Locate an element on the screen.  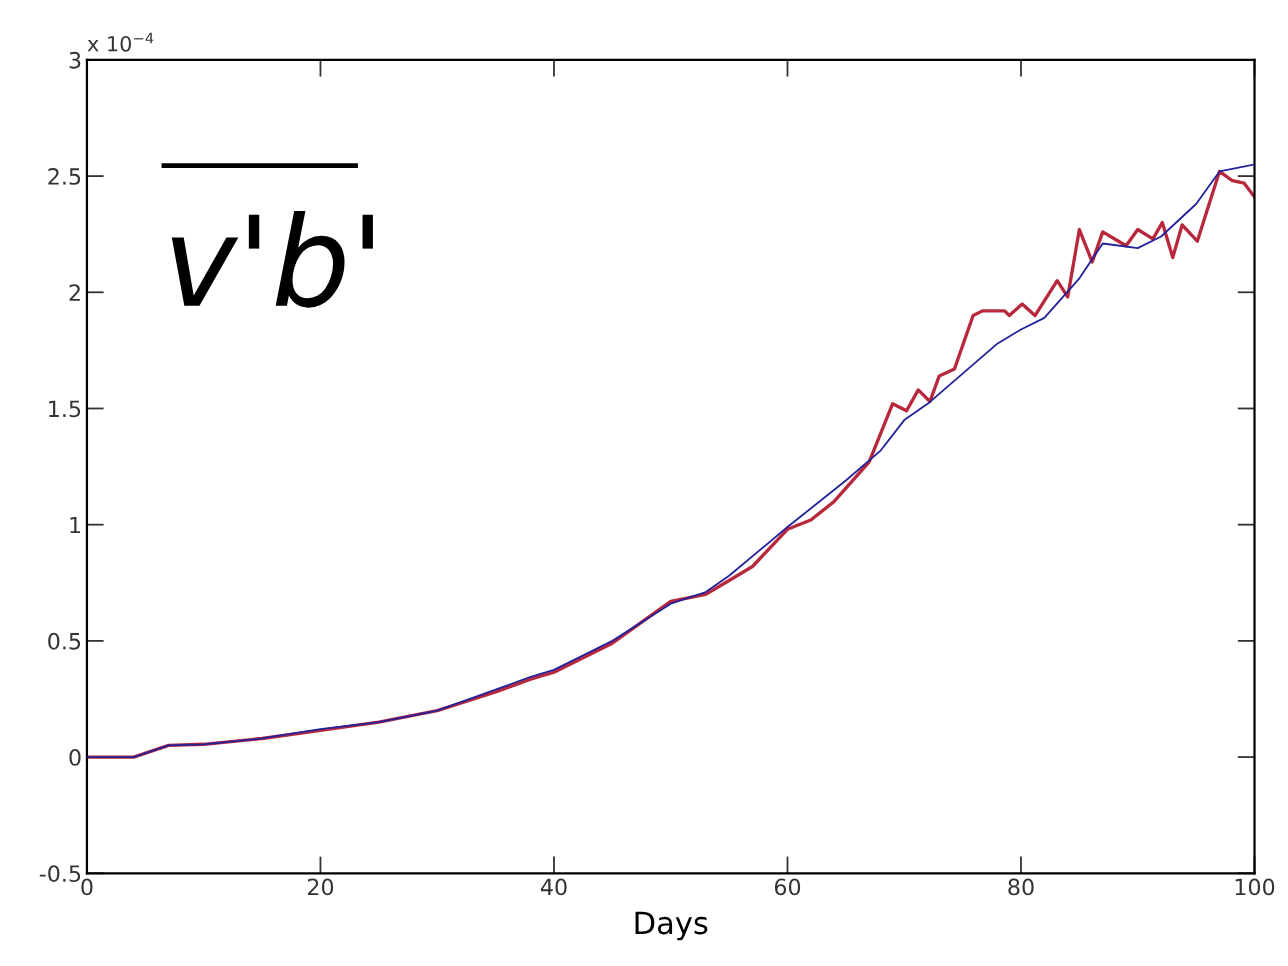
x-tick-label: 0 is located at coordinates (87, 887).